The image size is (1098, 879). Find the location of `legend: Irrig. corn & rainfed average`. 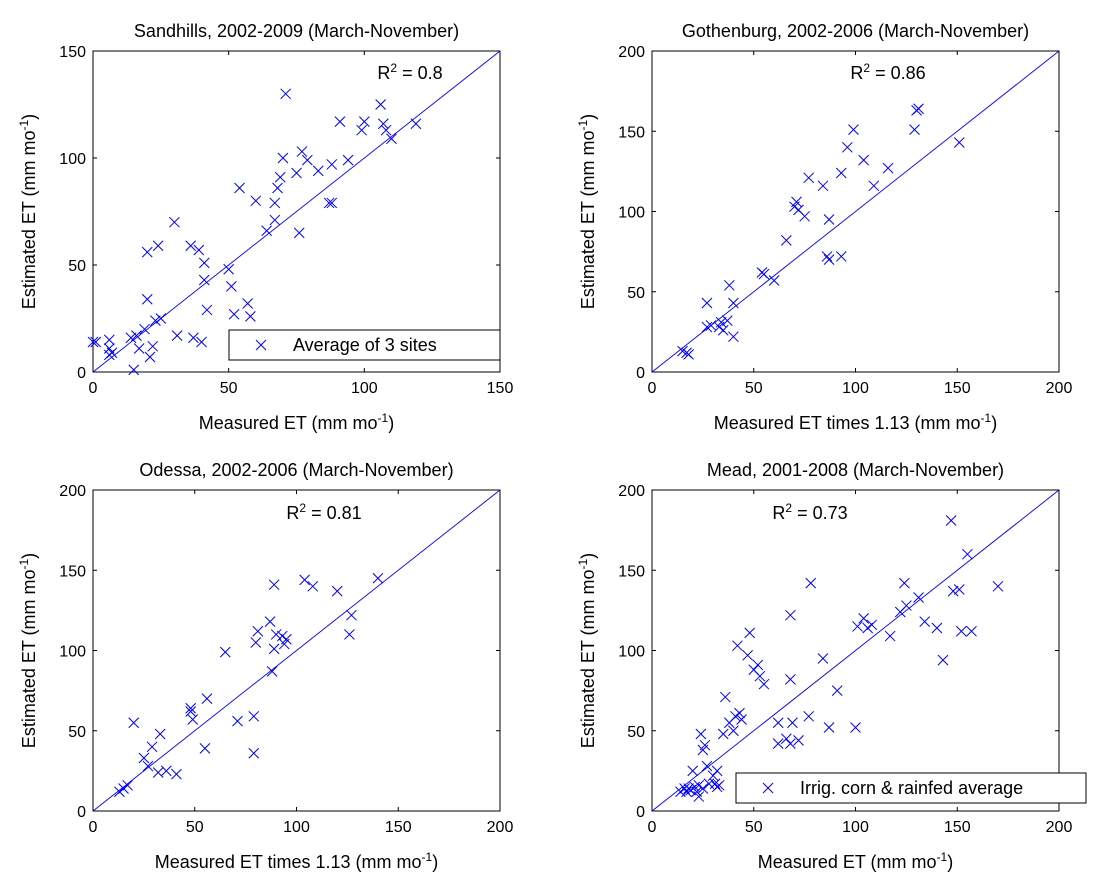

legend: Irrig. corn & rainfed average is located at coordinates (911, 788).